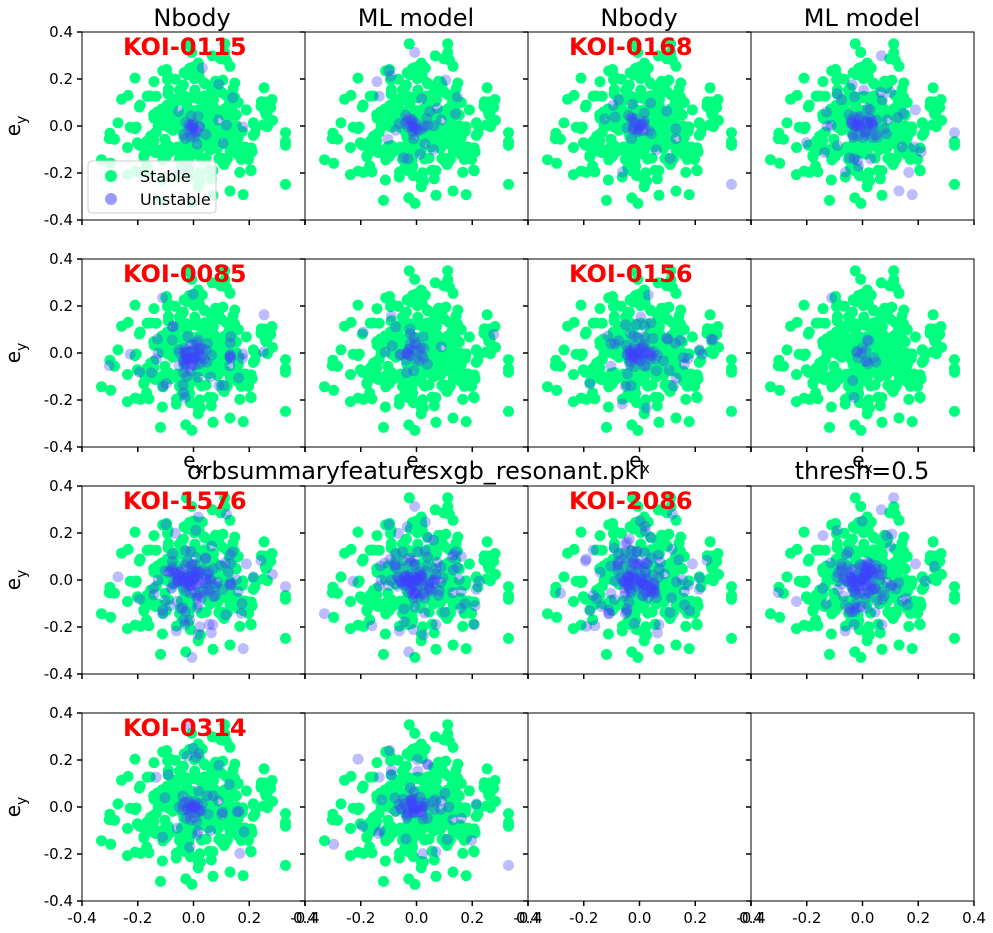 The width and height of the screenshot is (993, 933). I want to click on y-tick-label: 0.0, so click(61, 126).